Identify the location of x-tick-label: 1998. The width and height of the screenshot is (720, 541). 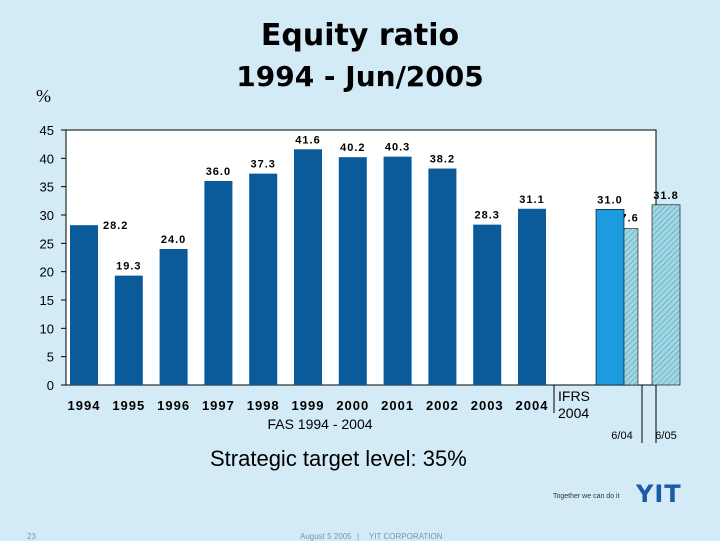
(263, 405).